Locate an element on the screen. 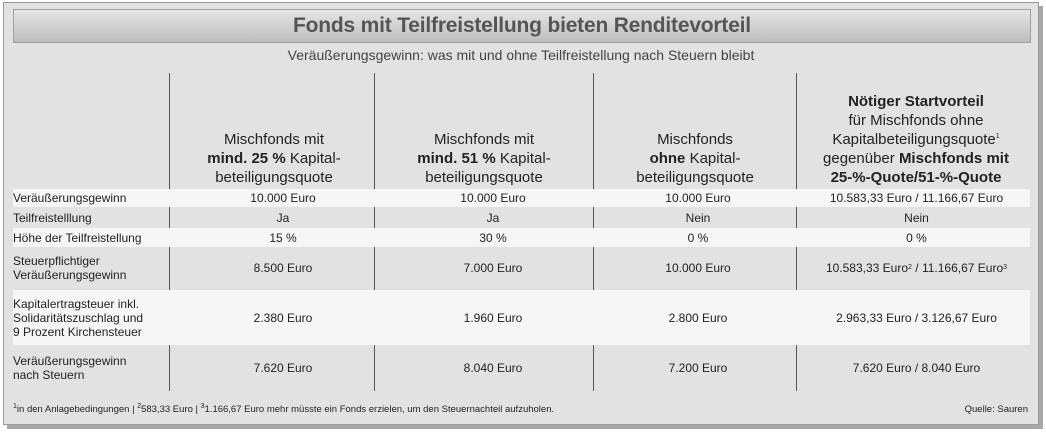 The height and width of the screenshot is (433, 1046). row-label: Veräußerungsgewinn nach Steuern is located at coordinates (70, 368).